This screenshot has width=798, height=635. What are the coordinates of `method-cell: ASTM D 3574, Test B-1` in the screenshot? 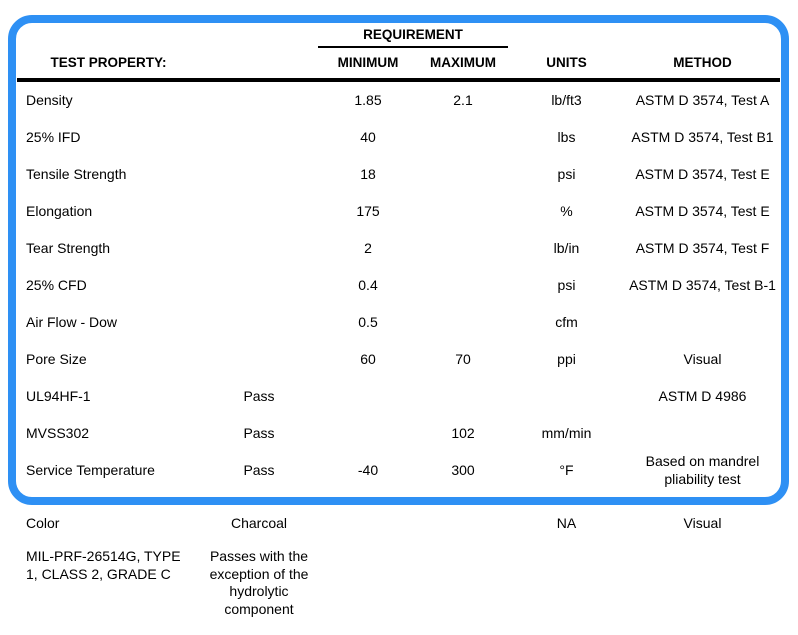 It's located at (702, 284).